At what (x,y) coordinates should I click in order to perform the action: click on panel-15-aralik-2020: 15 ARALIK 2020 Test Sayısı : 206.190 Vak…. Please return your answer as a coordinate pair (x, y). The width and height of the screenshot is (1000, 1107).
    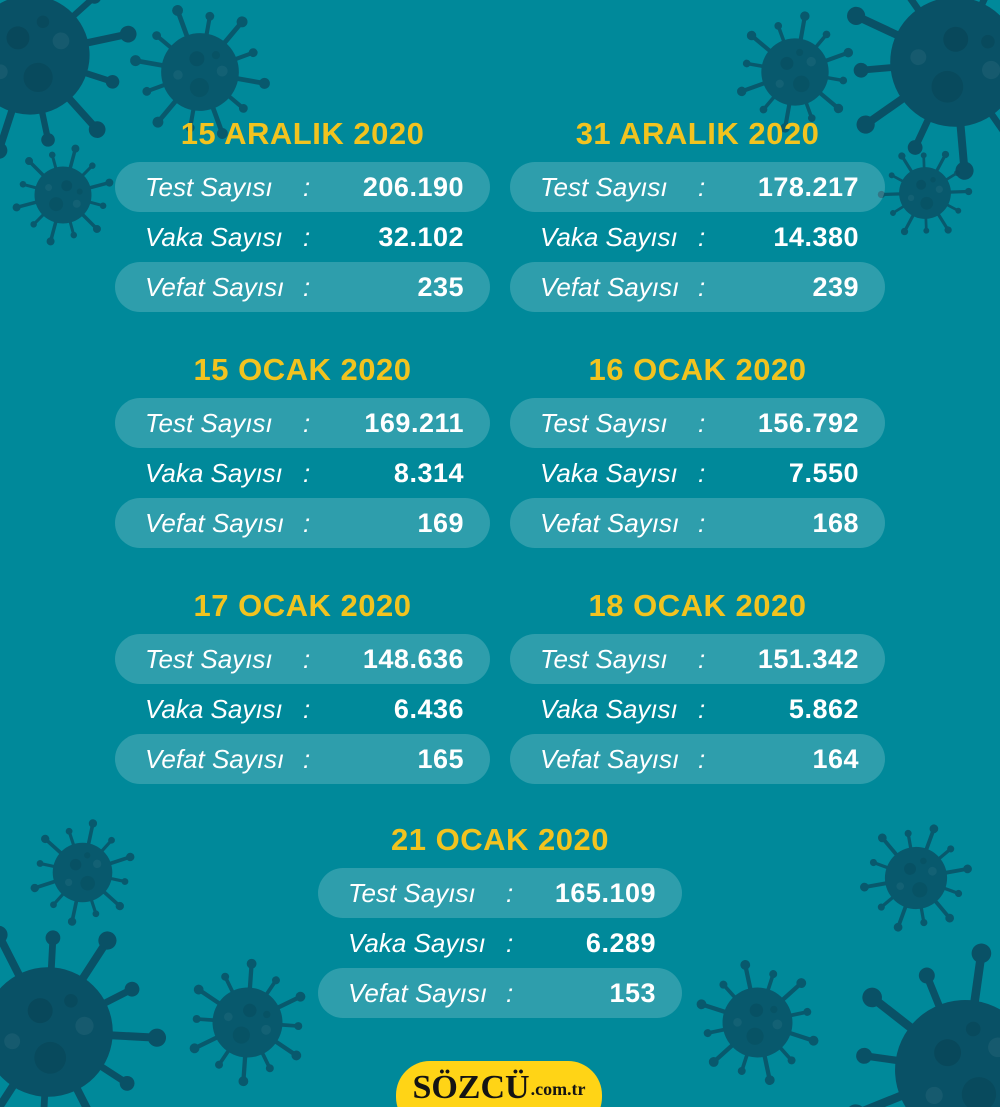
    Looking at the image, I should click on (302, 214).